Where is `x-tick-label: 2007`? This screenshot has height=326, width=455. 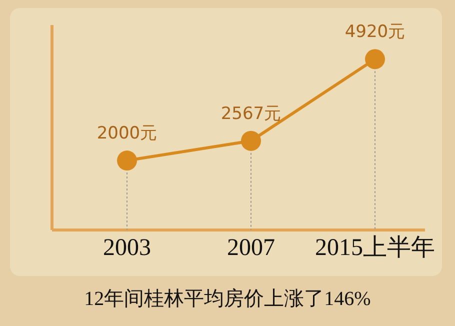 x-tick-label: 2007 is located at coordinates (251, 248).